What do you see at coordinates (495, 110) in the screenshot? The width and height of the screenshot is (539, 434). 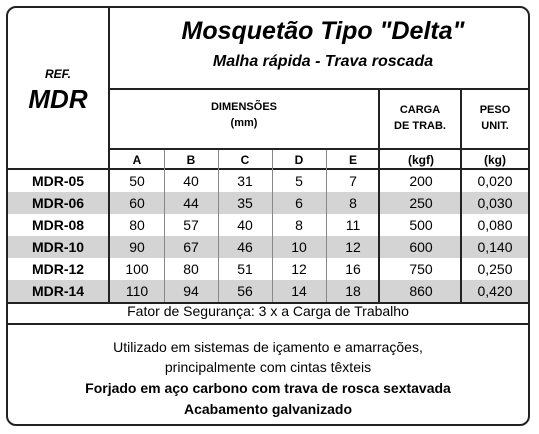 I see `unit-weight-label-1: PESO` at bounding box center [495, 110].